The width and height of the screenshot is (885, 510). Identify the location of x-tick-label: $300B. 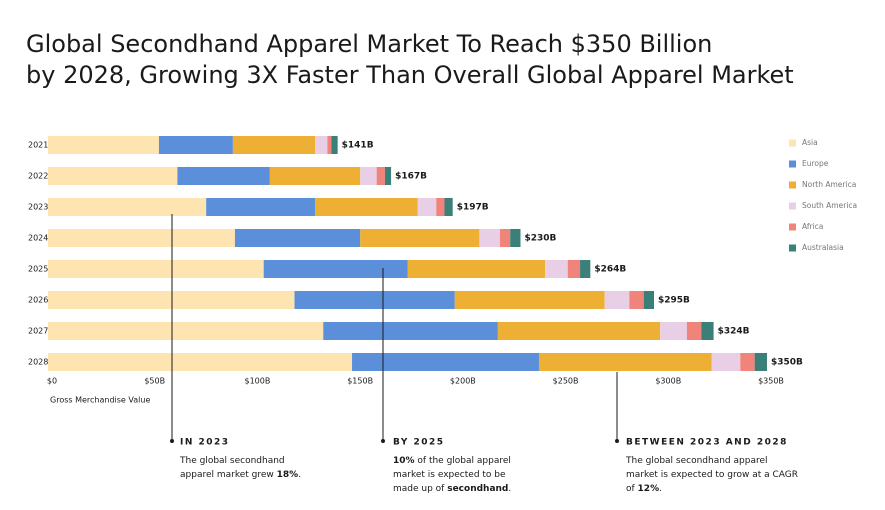
(668, 381).